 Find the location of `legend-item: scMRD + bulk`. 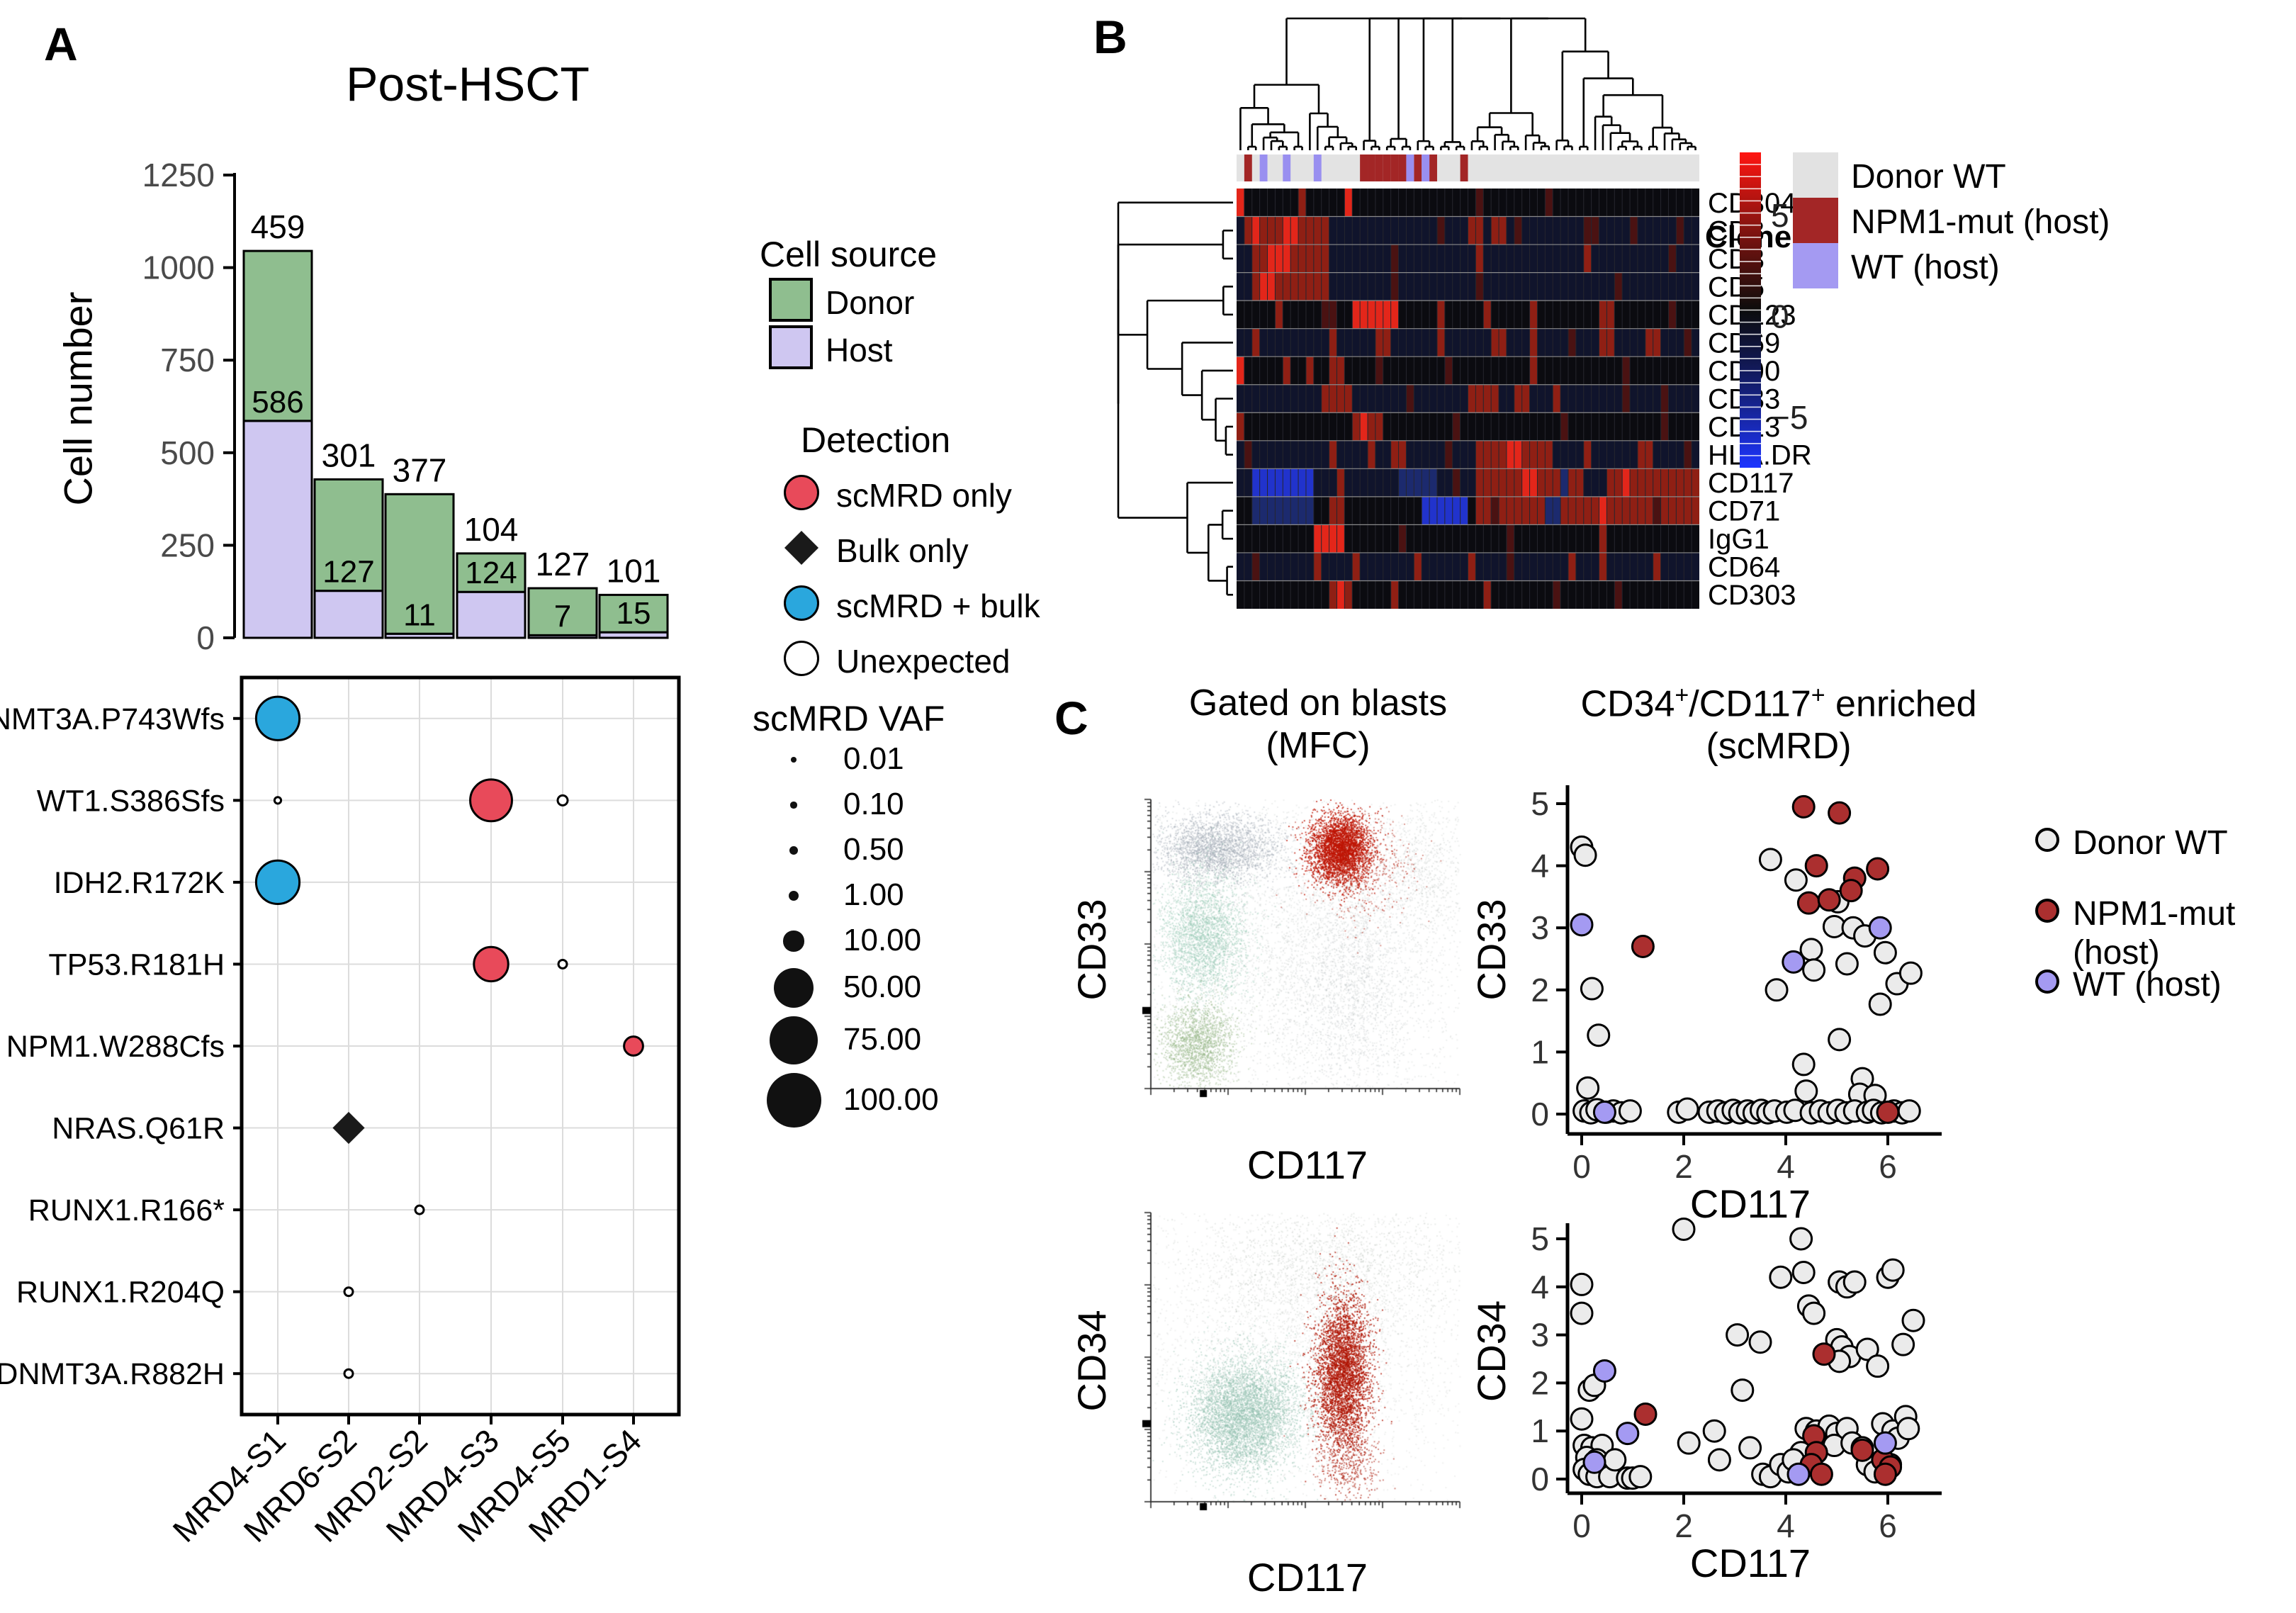

legend-item: scMRD + bulk is located at coordinates (928, 607).